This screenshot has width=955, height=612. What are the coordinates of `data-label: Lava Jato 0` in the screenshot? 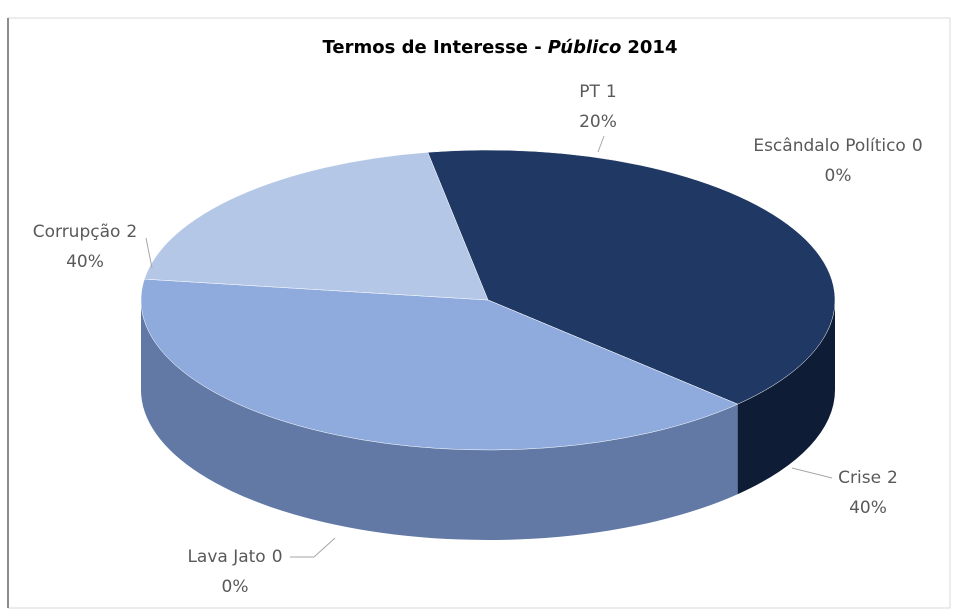 It's located at (234, 557).